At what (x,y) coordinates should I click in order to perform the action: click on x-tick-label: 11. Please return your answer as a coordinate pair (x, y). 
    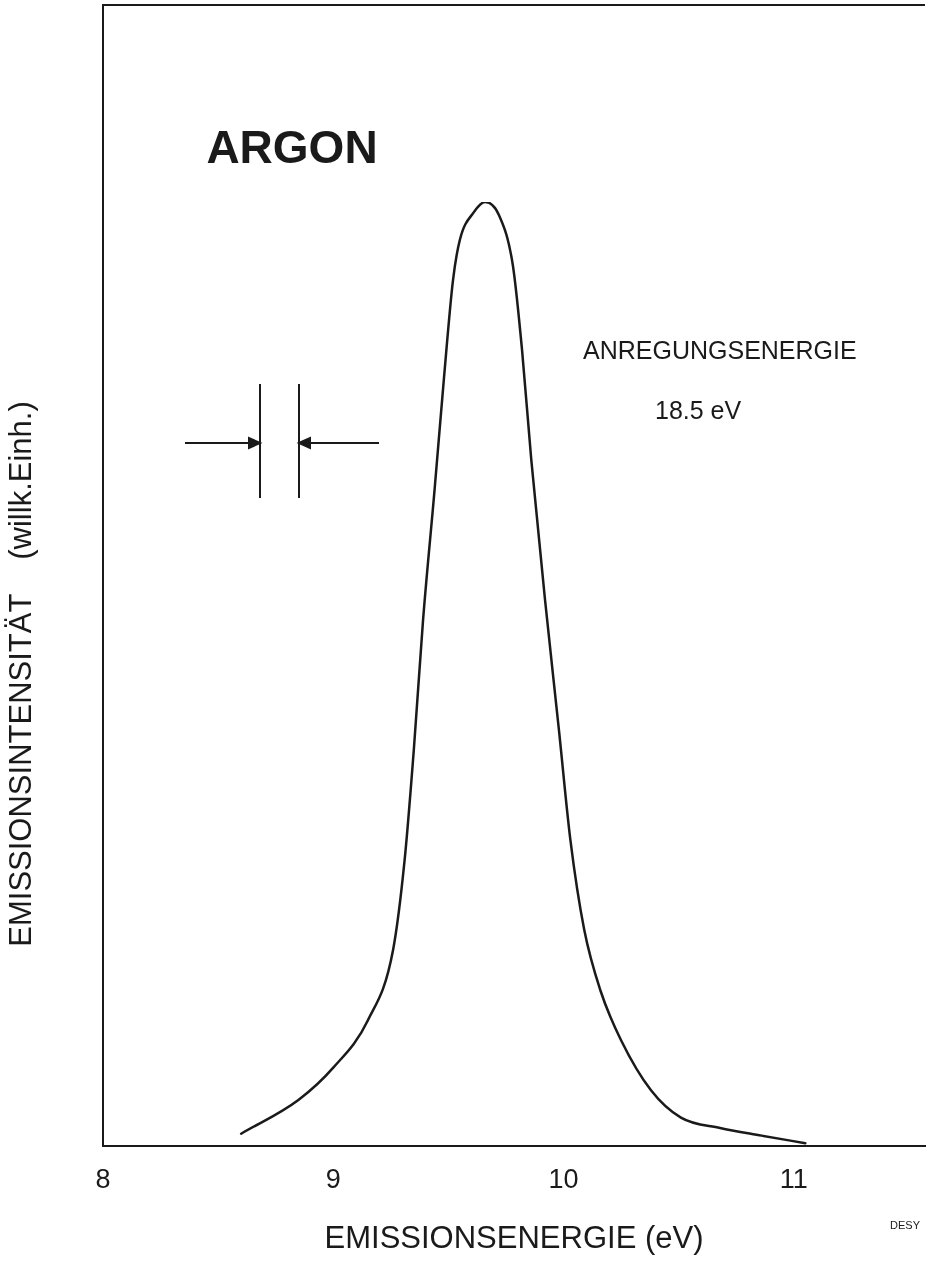
    Looking at the image, I should click on (793, 1178).